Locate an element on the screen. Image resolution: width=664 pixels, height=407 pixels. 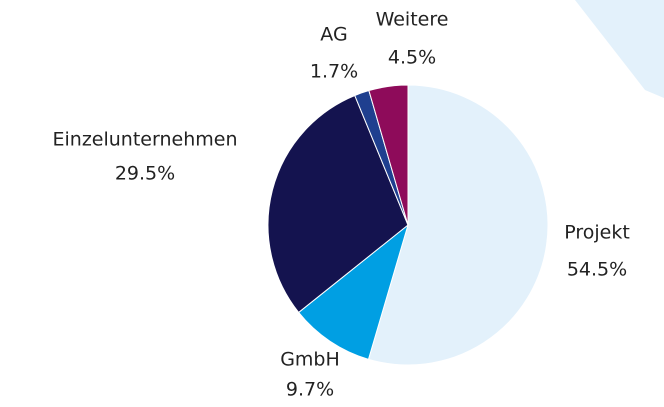
slice-value-label: 4.5% is located at coordinates (412, 58).